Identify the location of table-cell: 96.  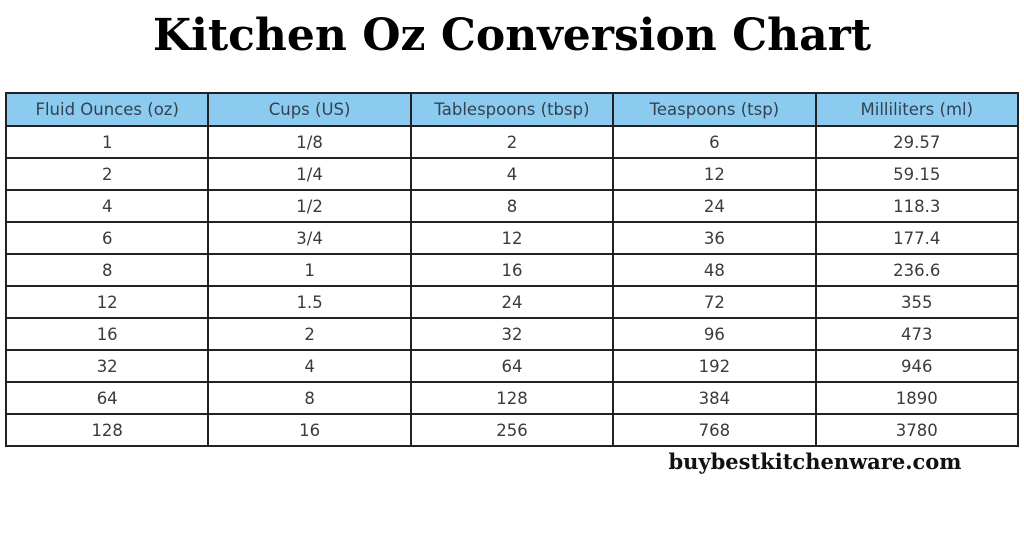
(714, 334).